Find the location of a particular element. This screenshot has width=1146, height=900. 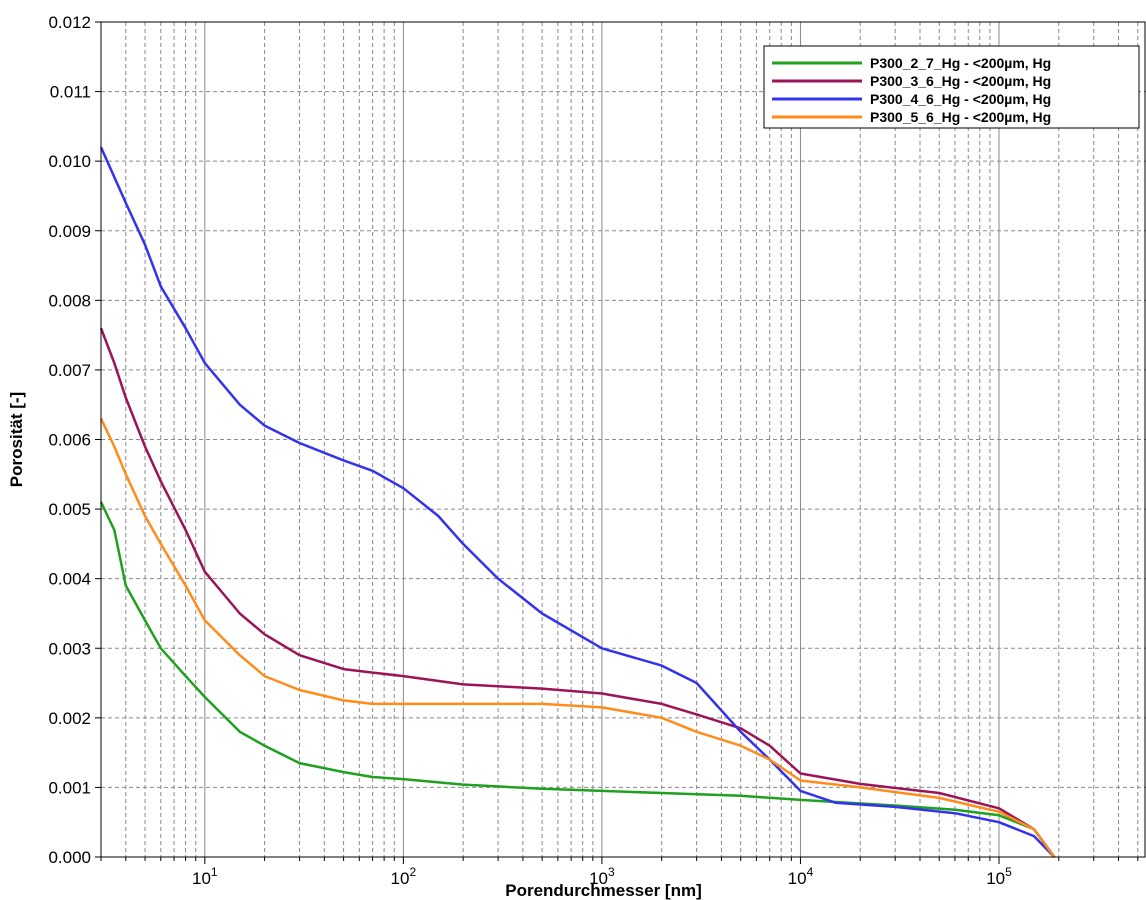

x-tick-label: 10⁵ is located at coordinates (999, 876).